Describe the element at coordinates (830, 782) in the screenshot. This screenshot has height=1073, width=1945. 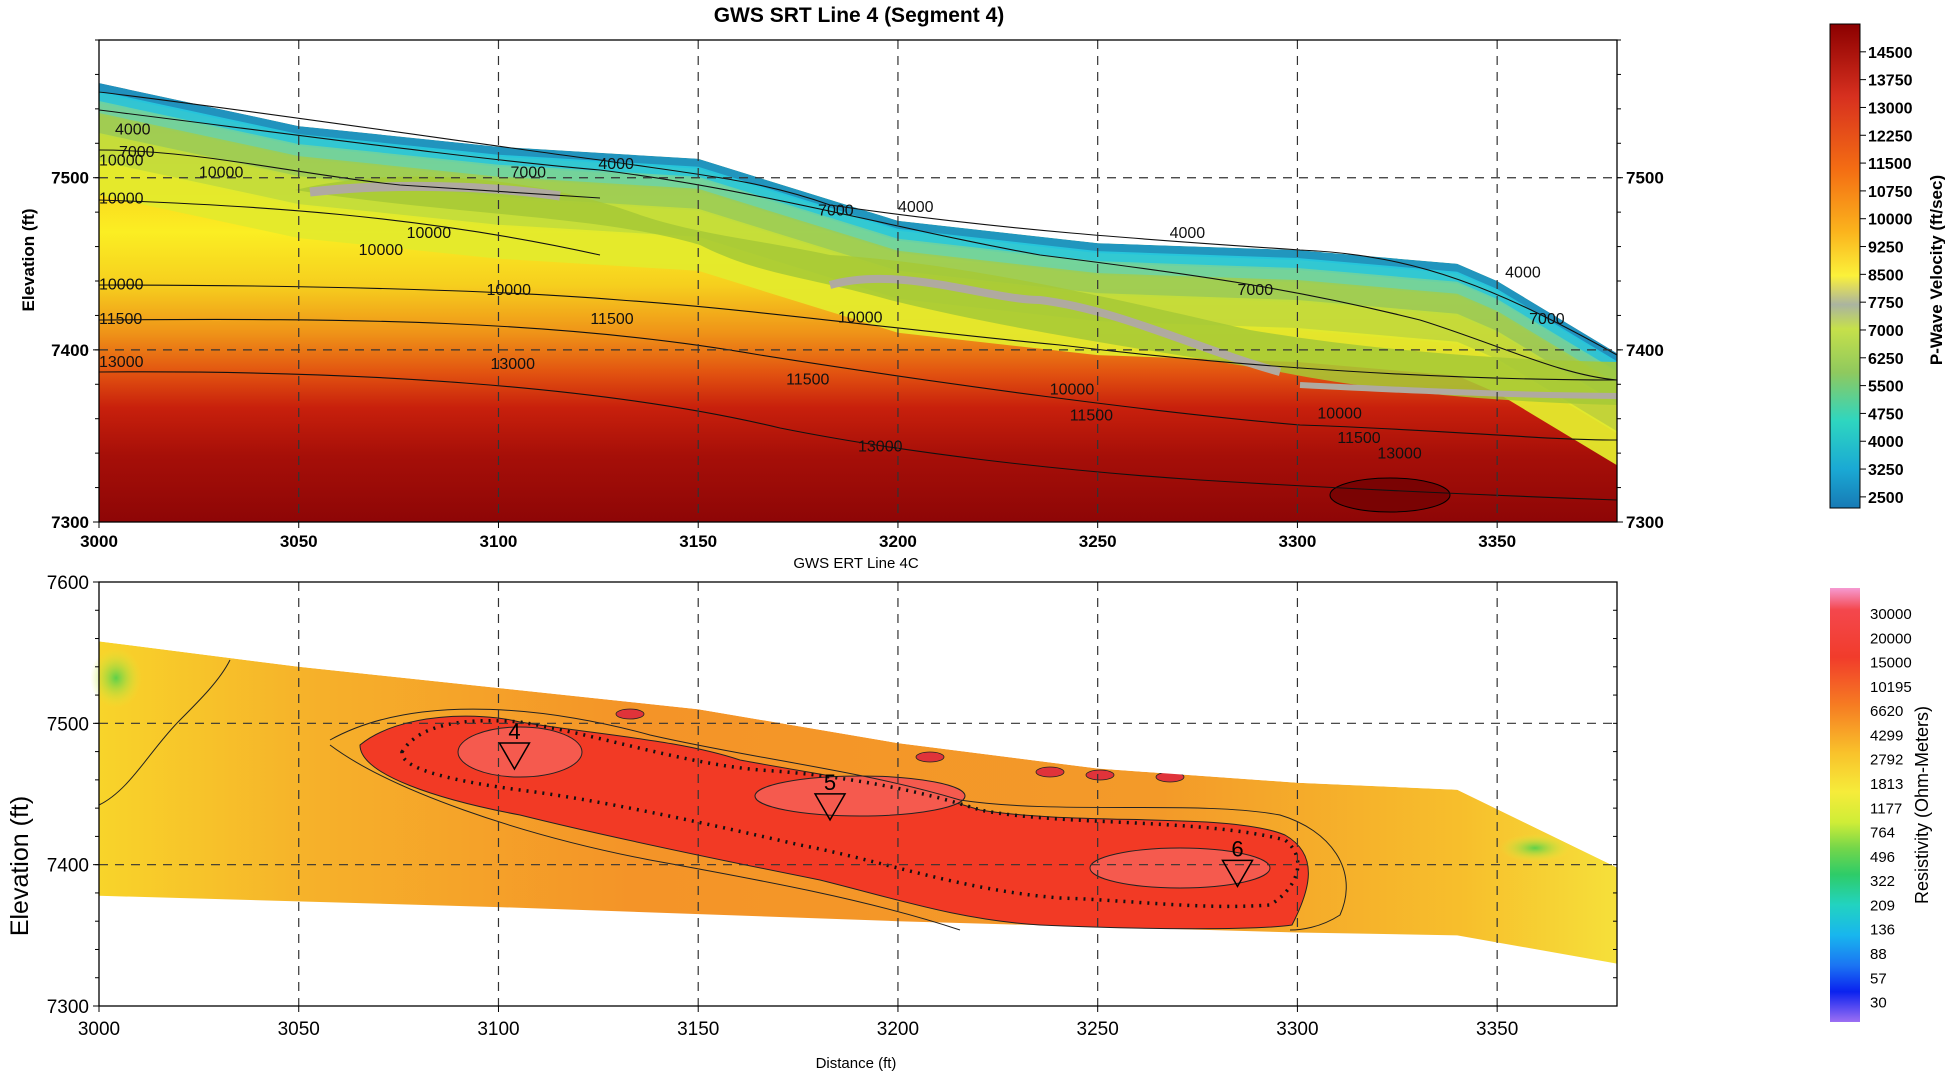
I see `water-level-label-5: 5` at that location.